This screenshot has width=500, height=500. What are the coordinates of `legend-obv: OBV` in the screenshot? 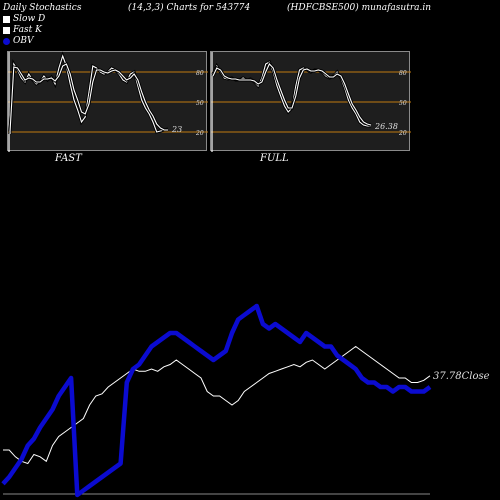 It's located at (18, 41).